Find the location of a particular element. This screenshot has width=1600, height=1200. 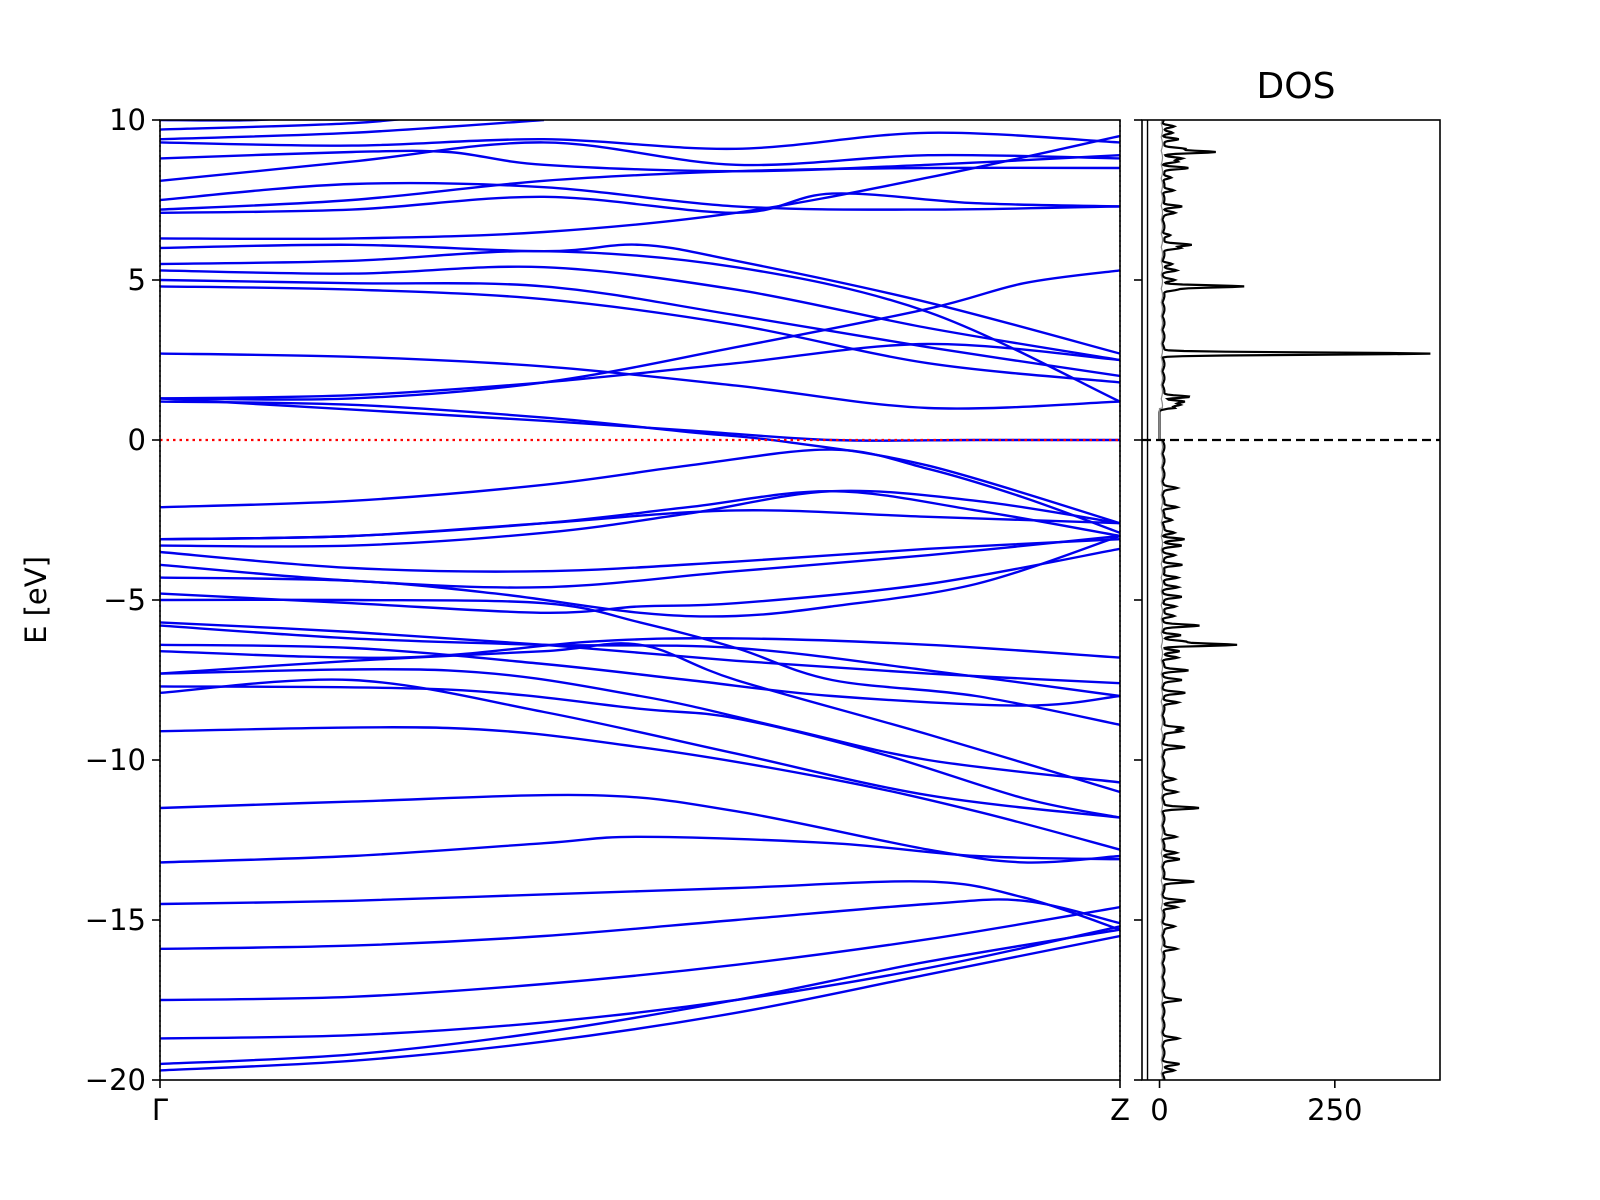

dos-curve is located at coordinates (1294, 600).